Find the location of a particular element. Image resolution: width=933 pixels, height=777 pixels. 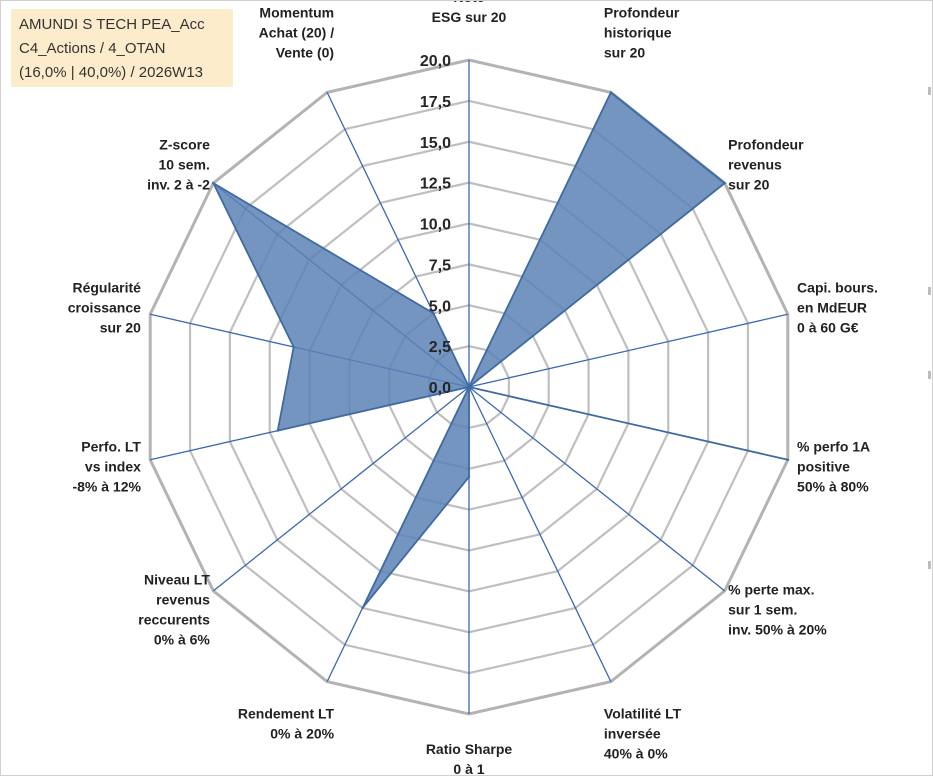

title-line-weights: (16,0% | 40,0%) / 2026W13 is located at coordinates (111, 72).